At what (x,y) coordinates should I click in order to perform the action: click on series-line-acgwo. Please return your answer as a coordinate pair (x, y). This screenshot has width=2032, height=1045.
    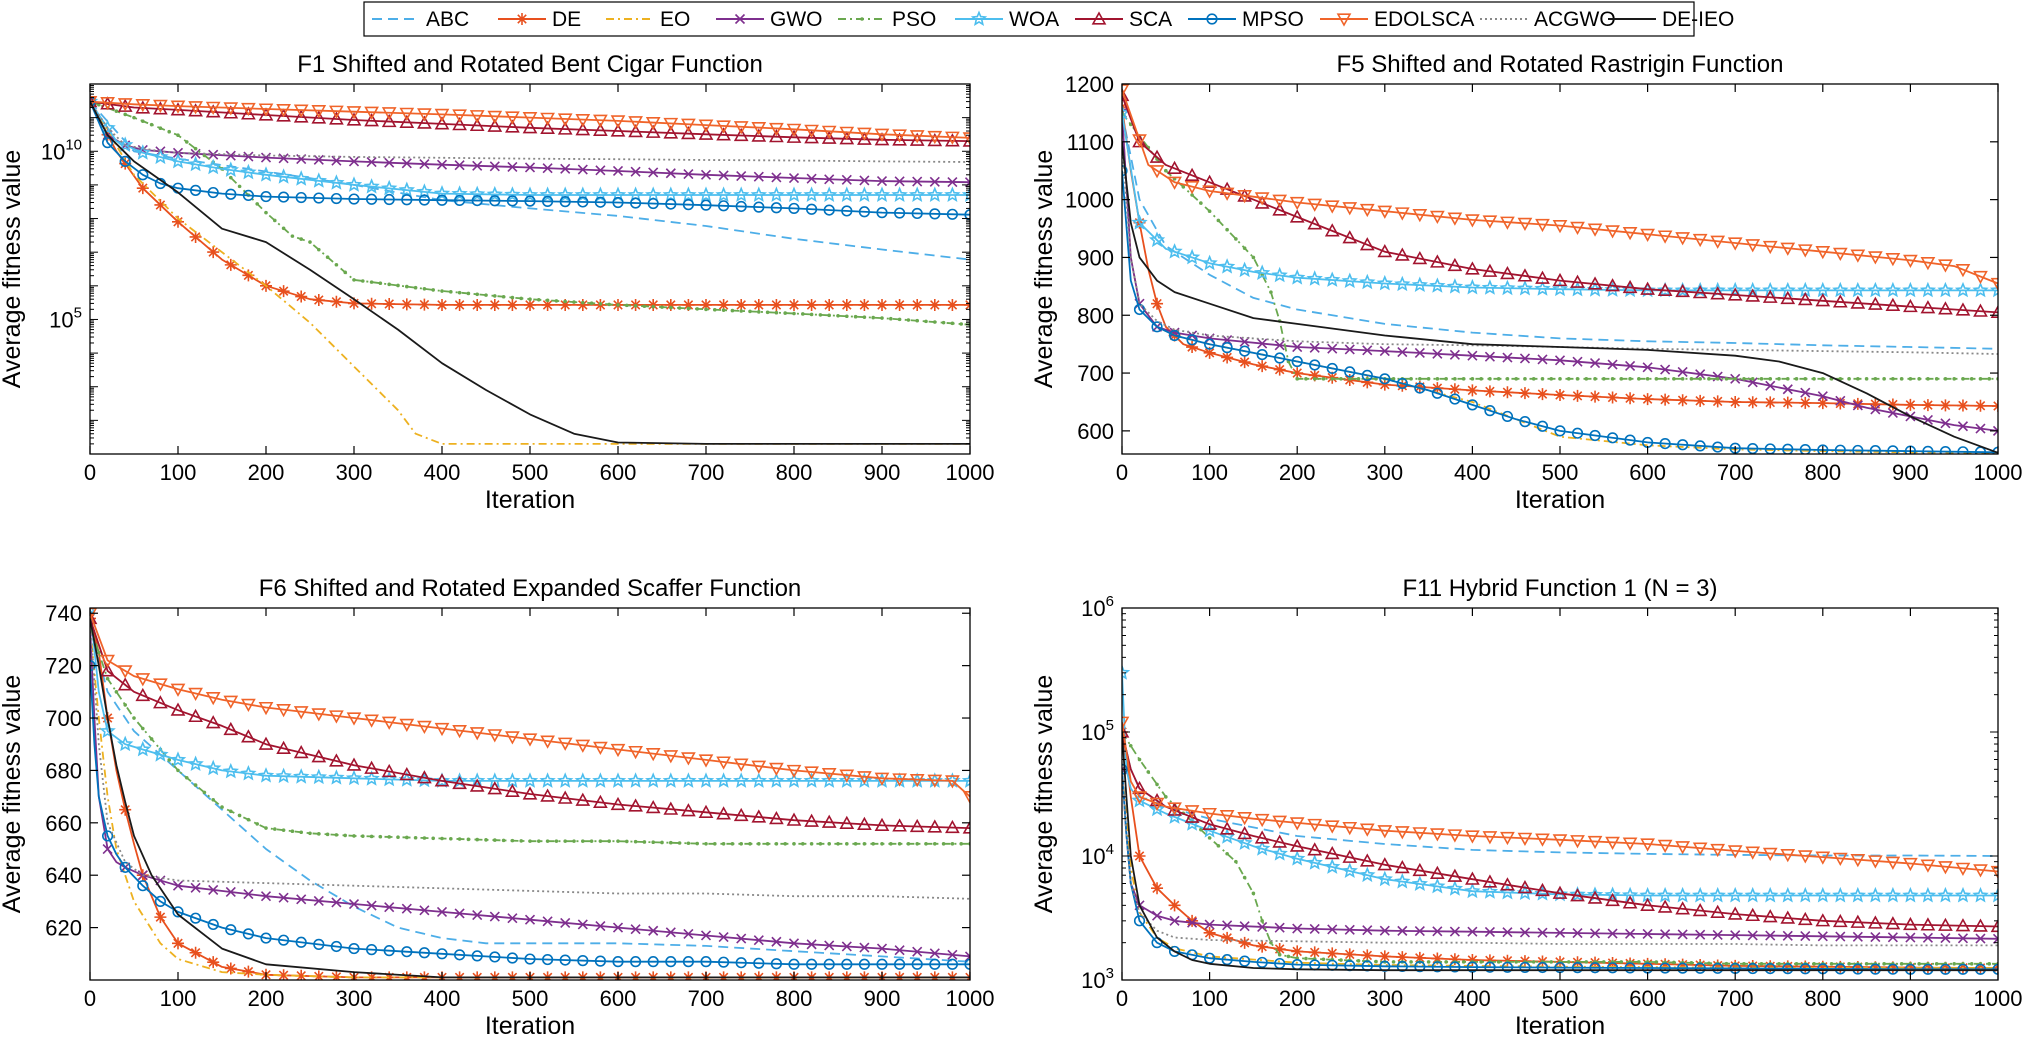
    Looking at the image, I should click on (530, 759).